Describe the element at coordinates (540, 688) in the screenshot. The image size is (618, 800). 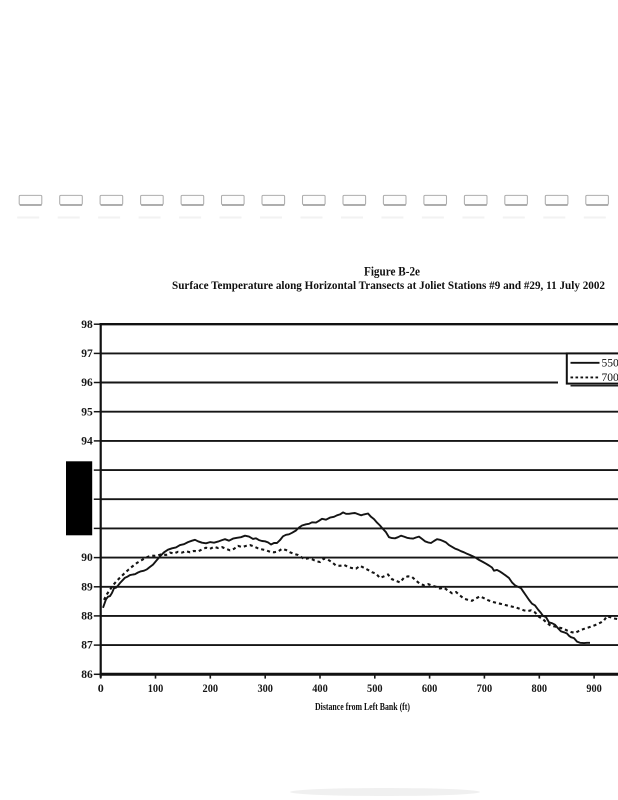
I see `svg-text: 800` at that location.